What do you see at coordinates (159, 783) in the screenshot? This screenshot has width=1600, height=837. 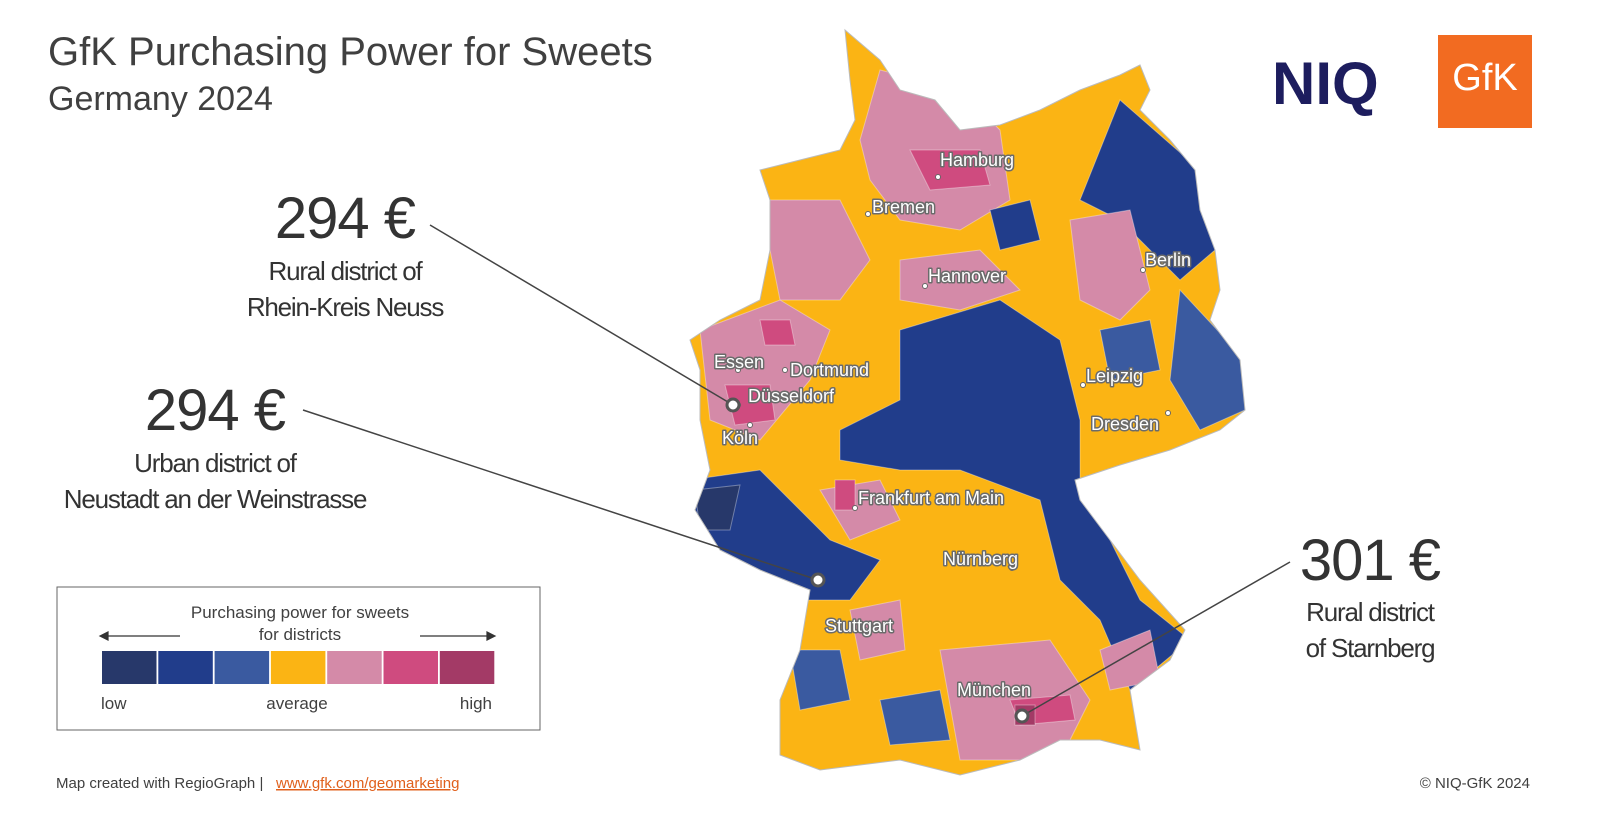 I see `credit: Map created with RegioGraph |` at bounding box center [159, 783].